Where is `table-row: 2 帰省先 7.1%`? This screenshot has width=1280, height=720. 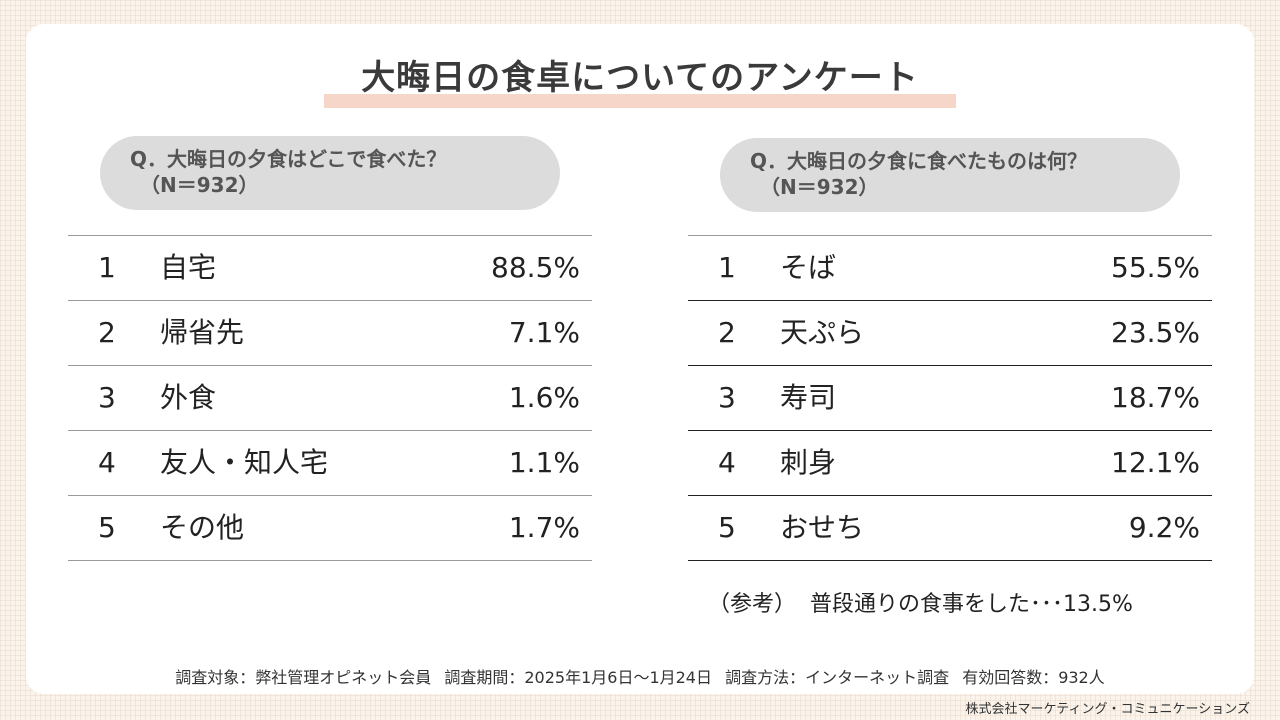 table-row: 2 帰省先 7.1% is located at coordinates (330, 333).